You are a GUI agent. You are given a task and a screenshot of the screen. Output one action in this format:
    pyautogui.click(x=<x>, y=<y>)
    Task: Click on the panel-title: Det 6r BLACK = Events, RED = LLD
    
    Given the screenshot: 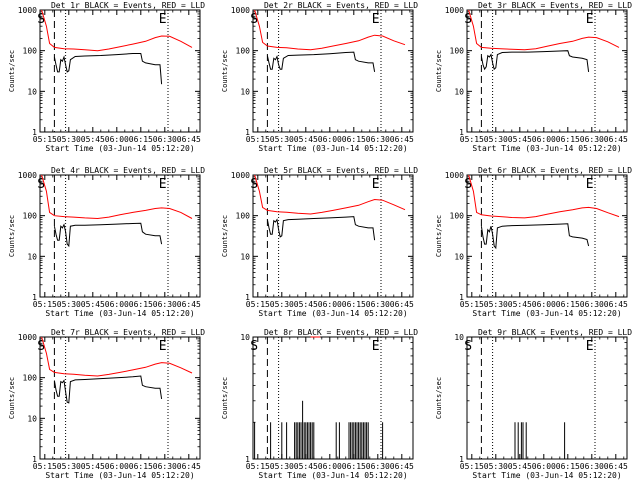 What is the action you would take?
    pyautogui.click(x=555, y=170)
    